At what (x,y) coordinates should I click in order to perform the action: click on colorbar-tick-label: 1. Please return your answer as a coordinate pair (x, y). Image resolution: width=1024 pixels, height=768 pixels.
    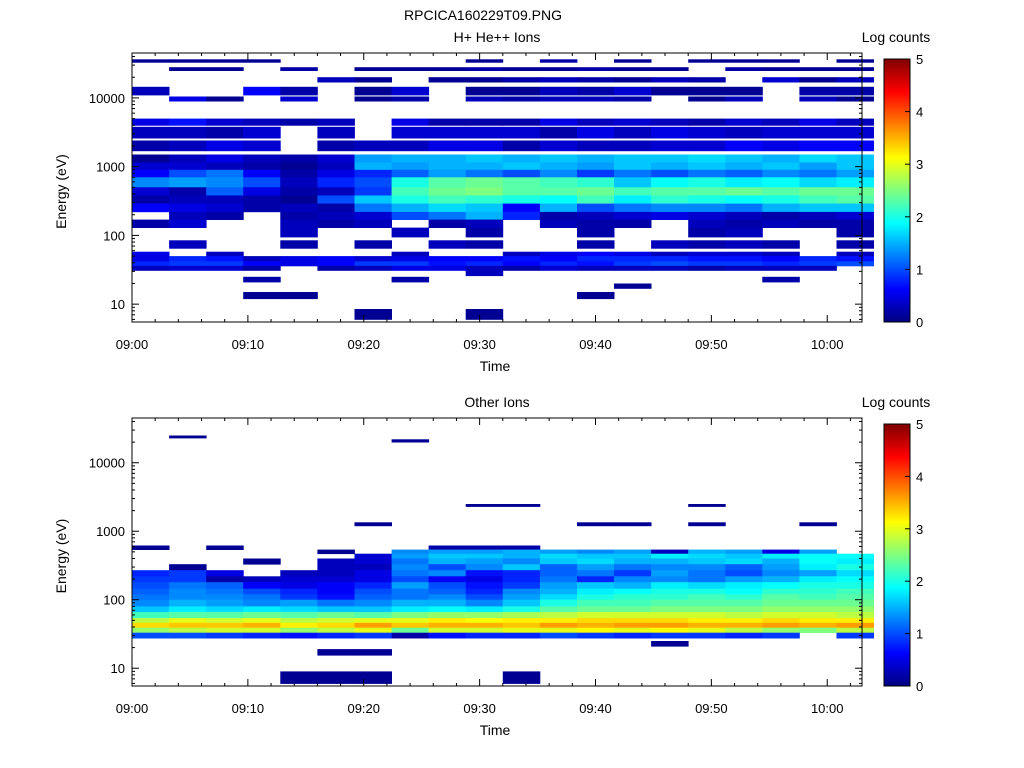
    Looking at the image, I should click on (919, 634).